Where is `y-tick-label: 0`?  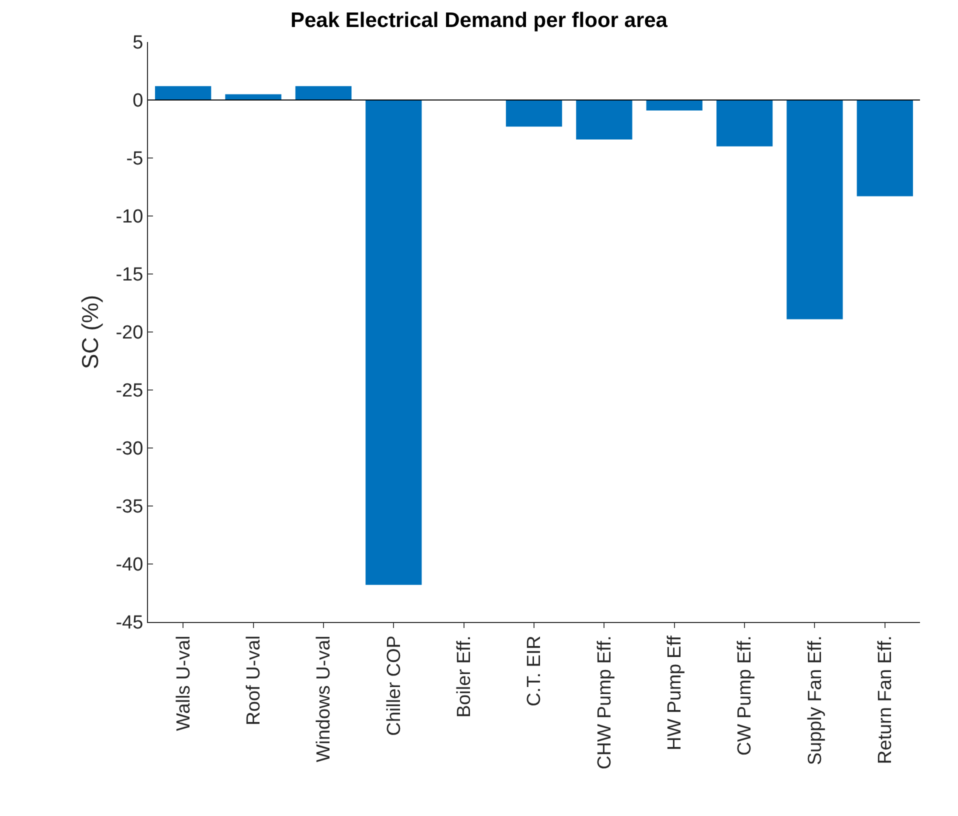 y-tick-label: 0 is located at coordinates (138, 101).